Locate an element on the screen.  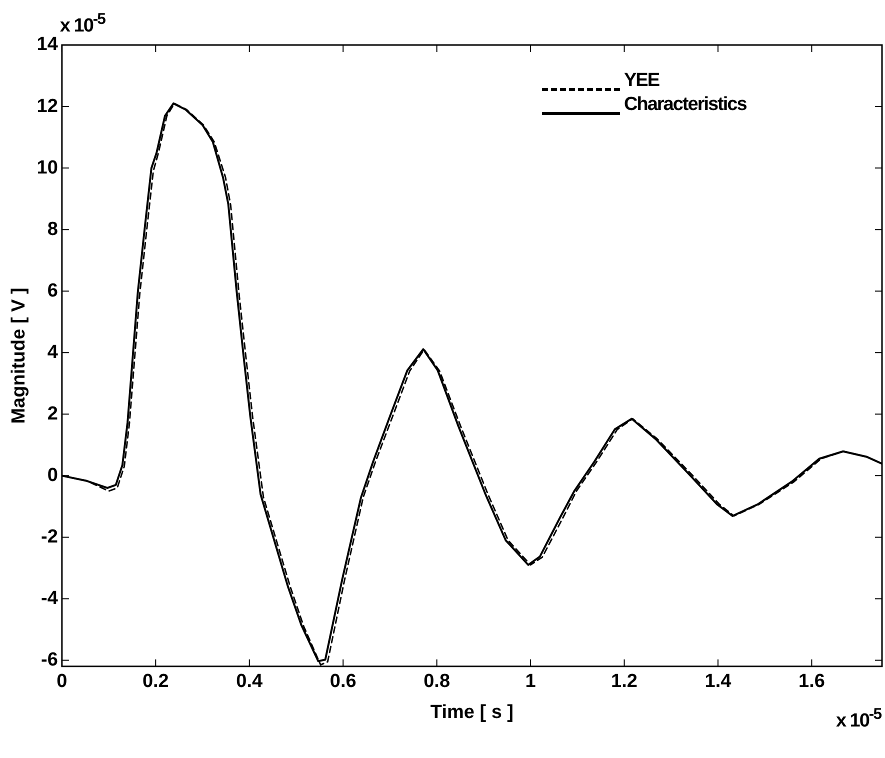
legend-label: Characteristics is located at coordinates (685, 105).